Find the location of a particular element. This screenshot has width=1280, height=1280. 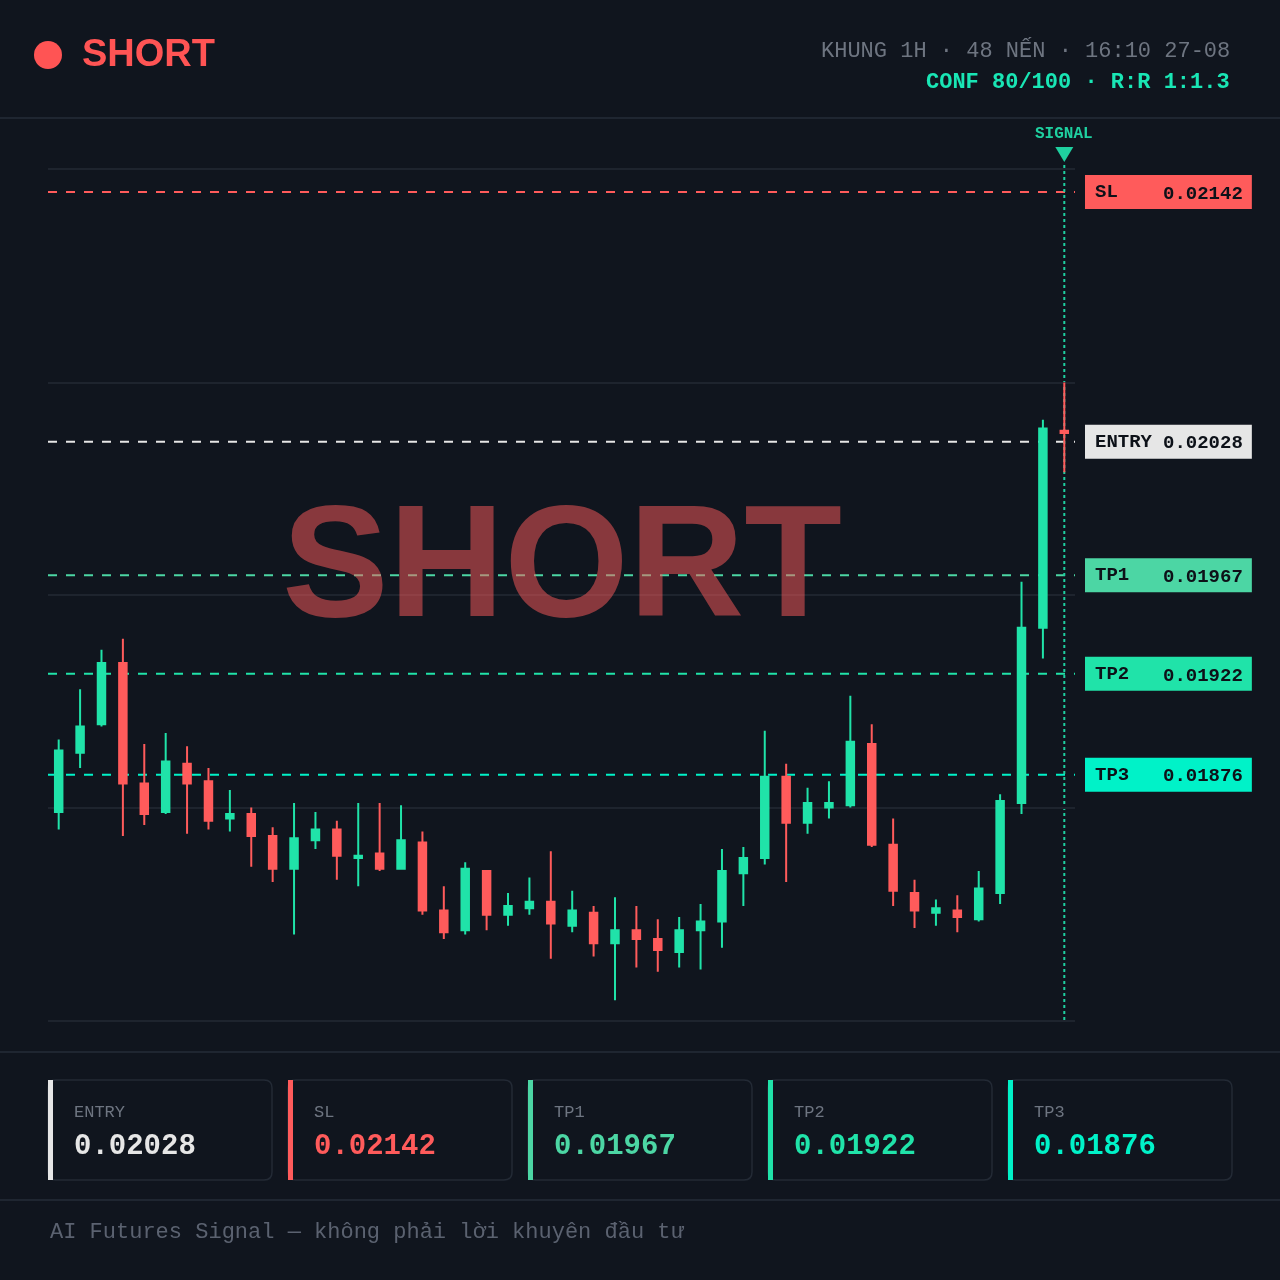

ref-line-label: ENTRY is located at coordinates (1124, 442).